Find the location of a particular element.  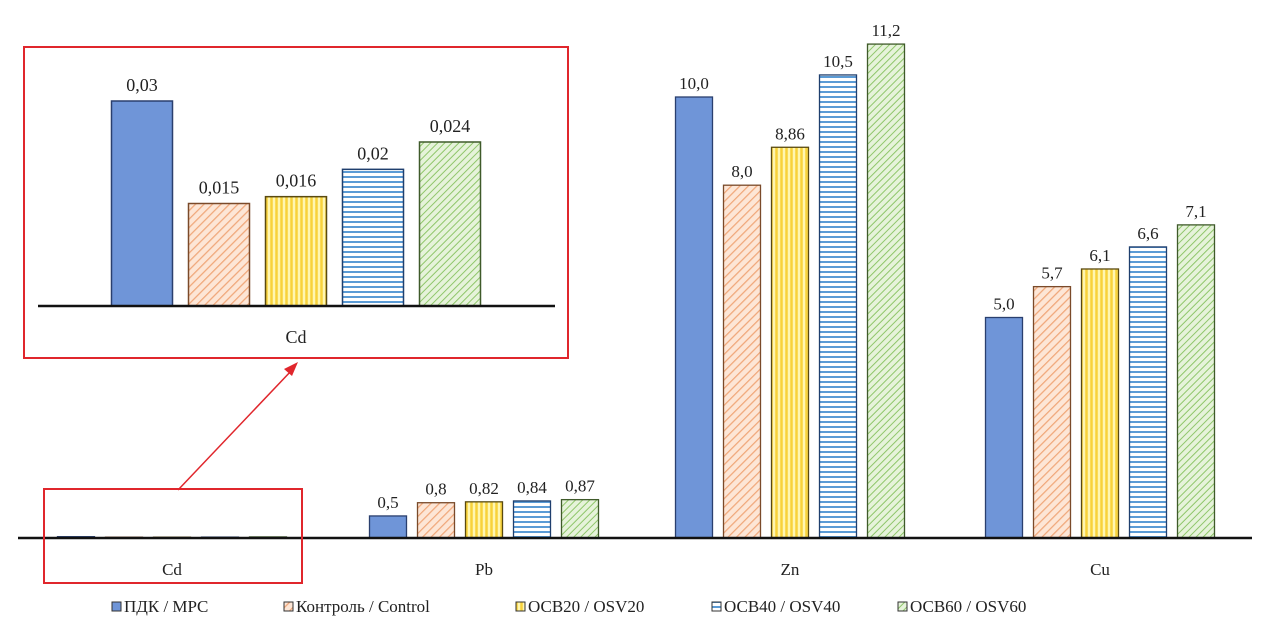

inset-x-label: Cd is located at coordinates (295, 337).